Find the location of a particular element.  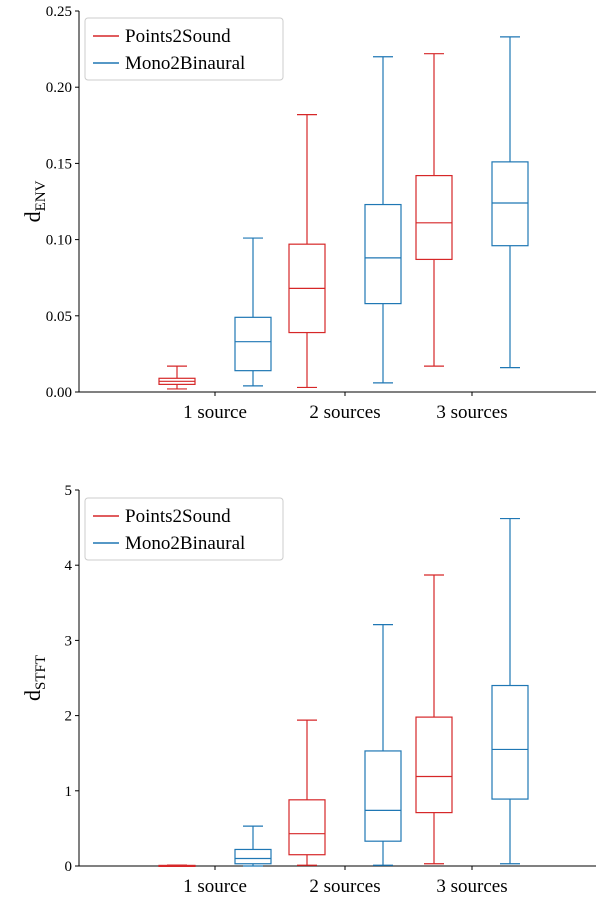

y-tick-label: 5 is located at coordinates (69, 491).